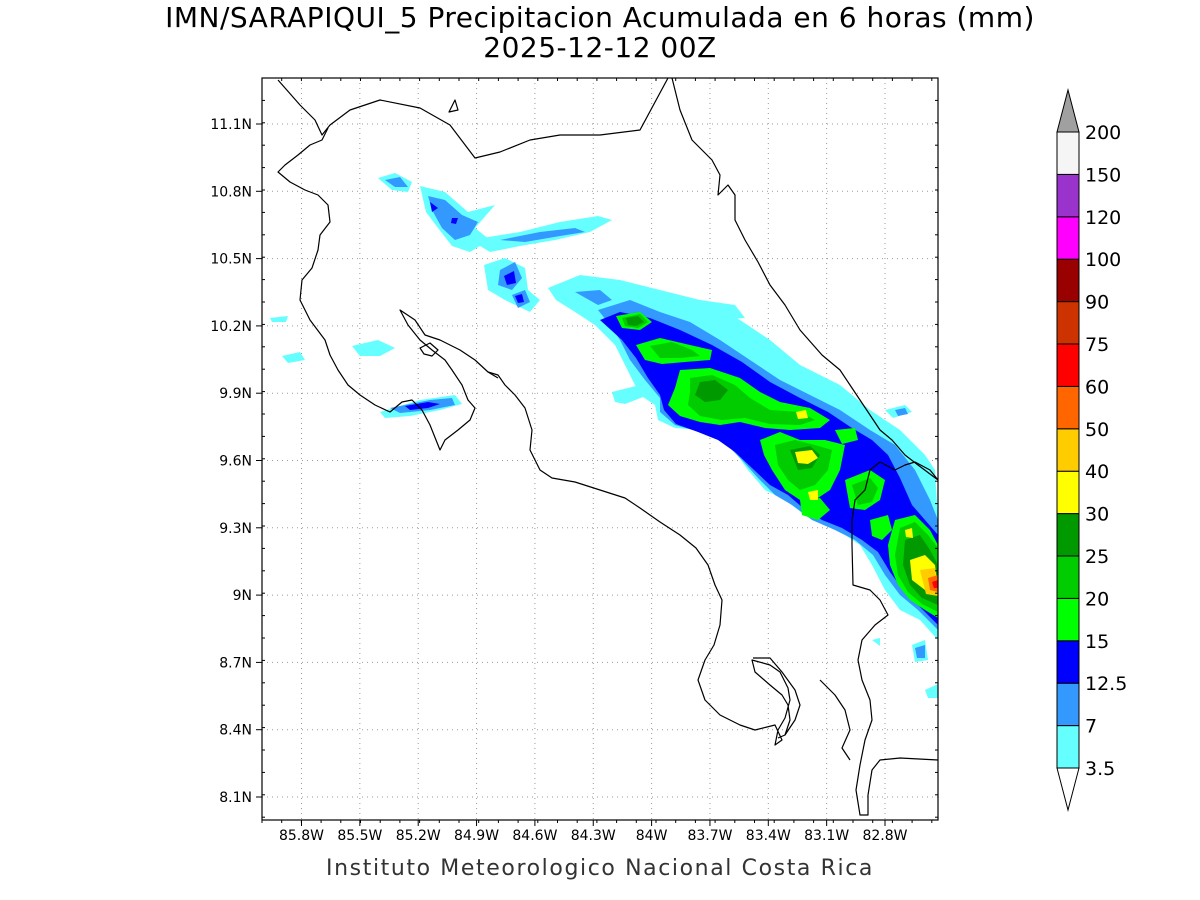 The height and width of the screenshot is (900, 1200). I want to click on y-tick-label: 9.3N, so click(235, 529).